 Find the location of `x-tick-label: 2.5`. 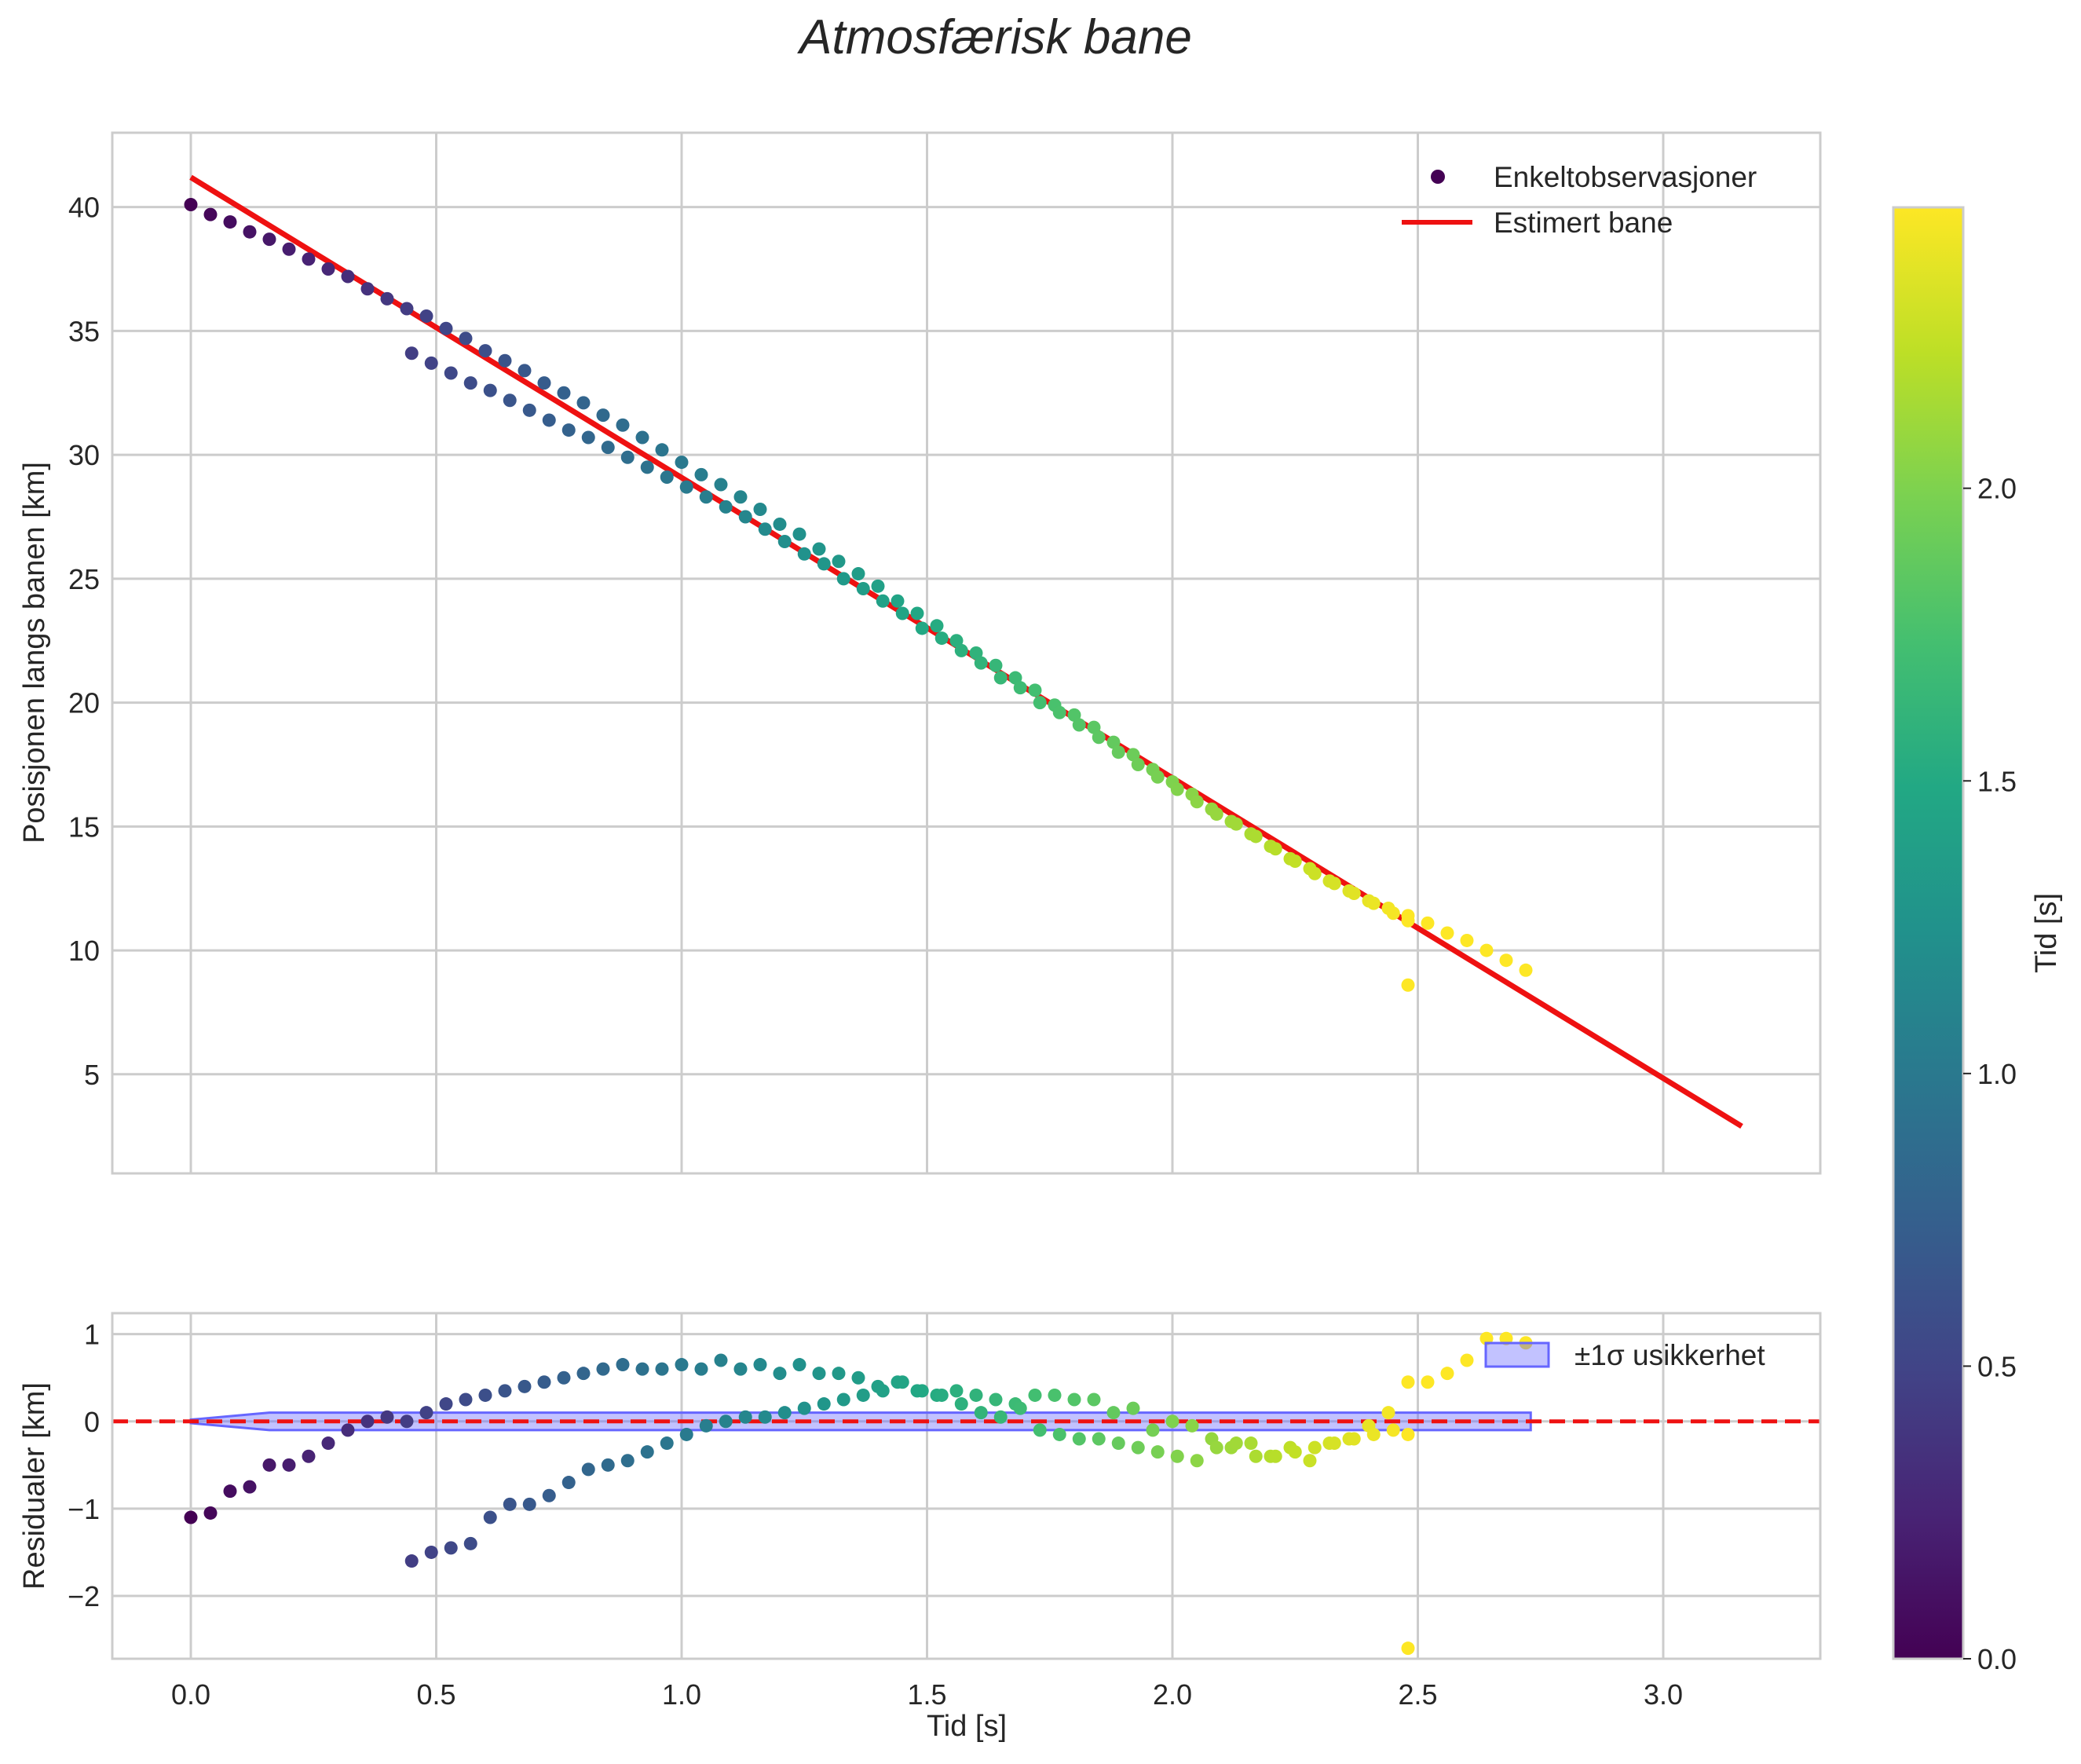

x-tick-label: 2.5 is located at coordinates (1417, 1695).